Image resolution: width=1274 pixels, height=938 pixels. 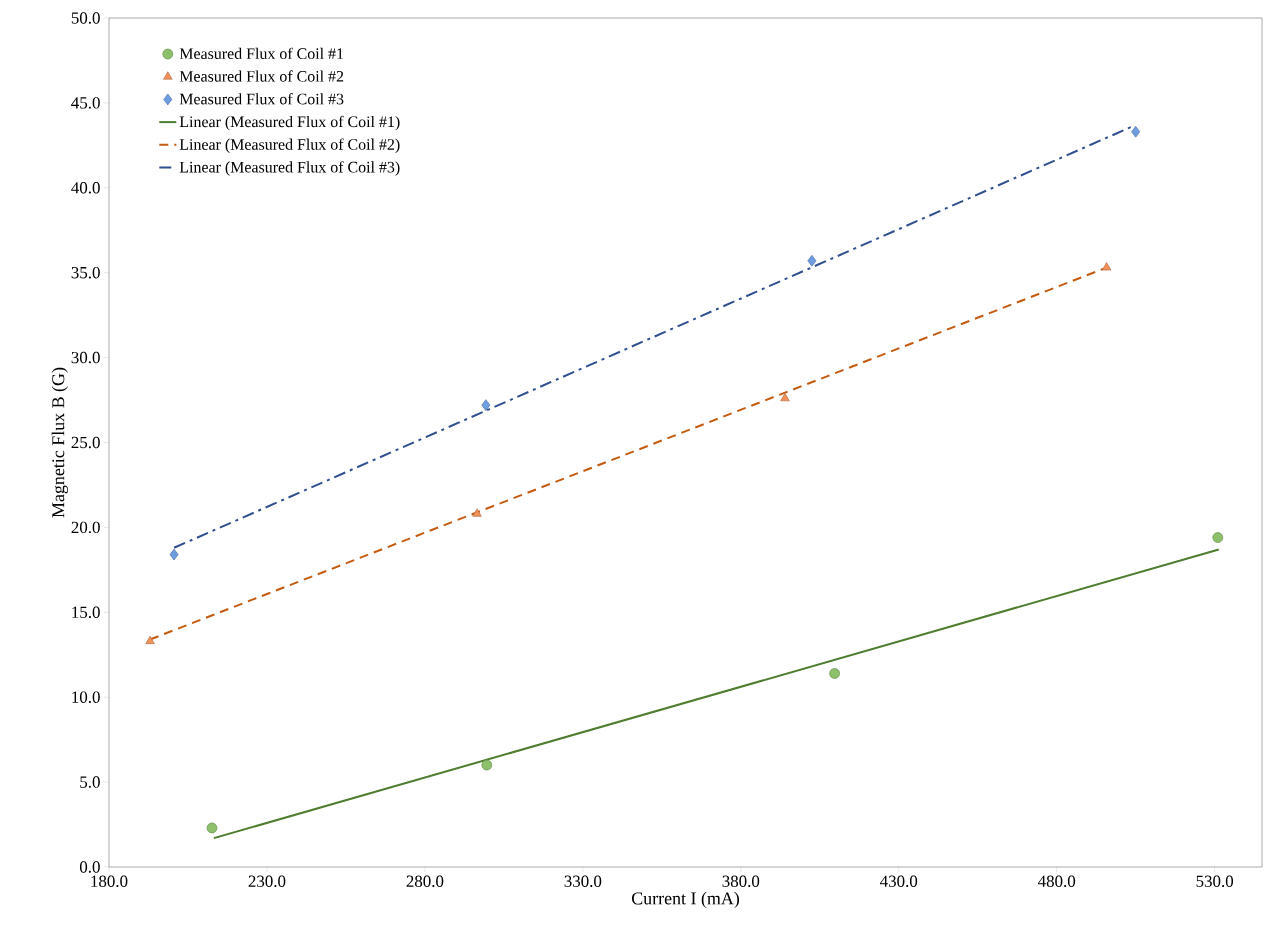 I want to click on y-tick-label: 20.0, so click(x=85, y=527).